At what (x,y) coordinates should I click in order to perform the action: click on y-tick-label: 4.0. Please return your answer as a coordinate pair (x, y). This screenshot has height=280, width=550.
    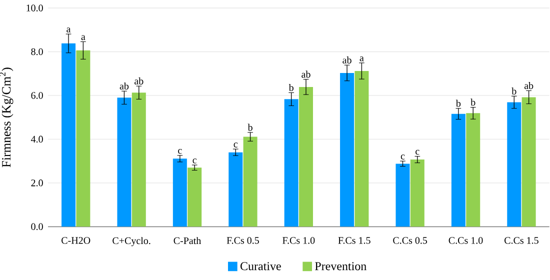
    Looking at the image, I should click on (36, 139).